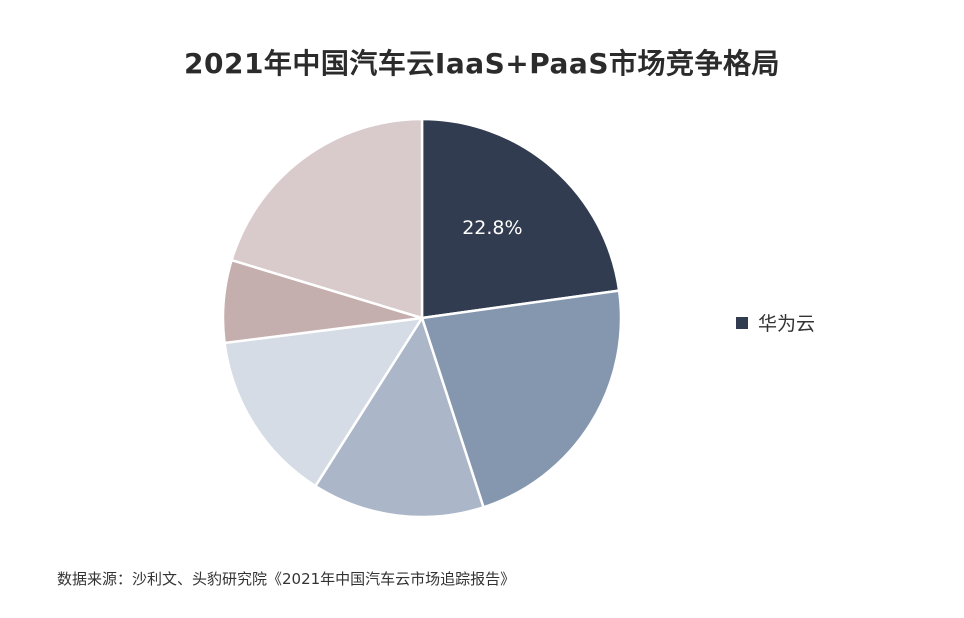  What do you see at coordinates (482, 63) in the screenshot?
I see `chart-title: 2021年中国汽车云IaaS+PaaS市场竞争格局` at bounding box center [482, 63].